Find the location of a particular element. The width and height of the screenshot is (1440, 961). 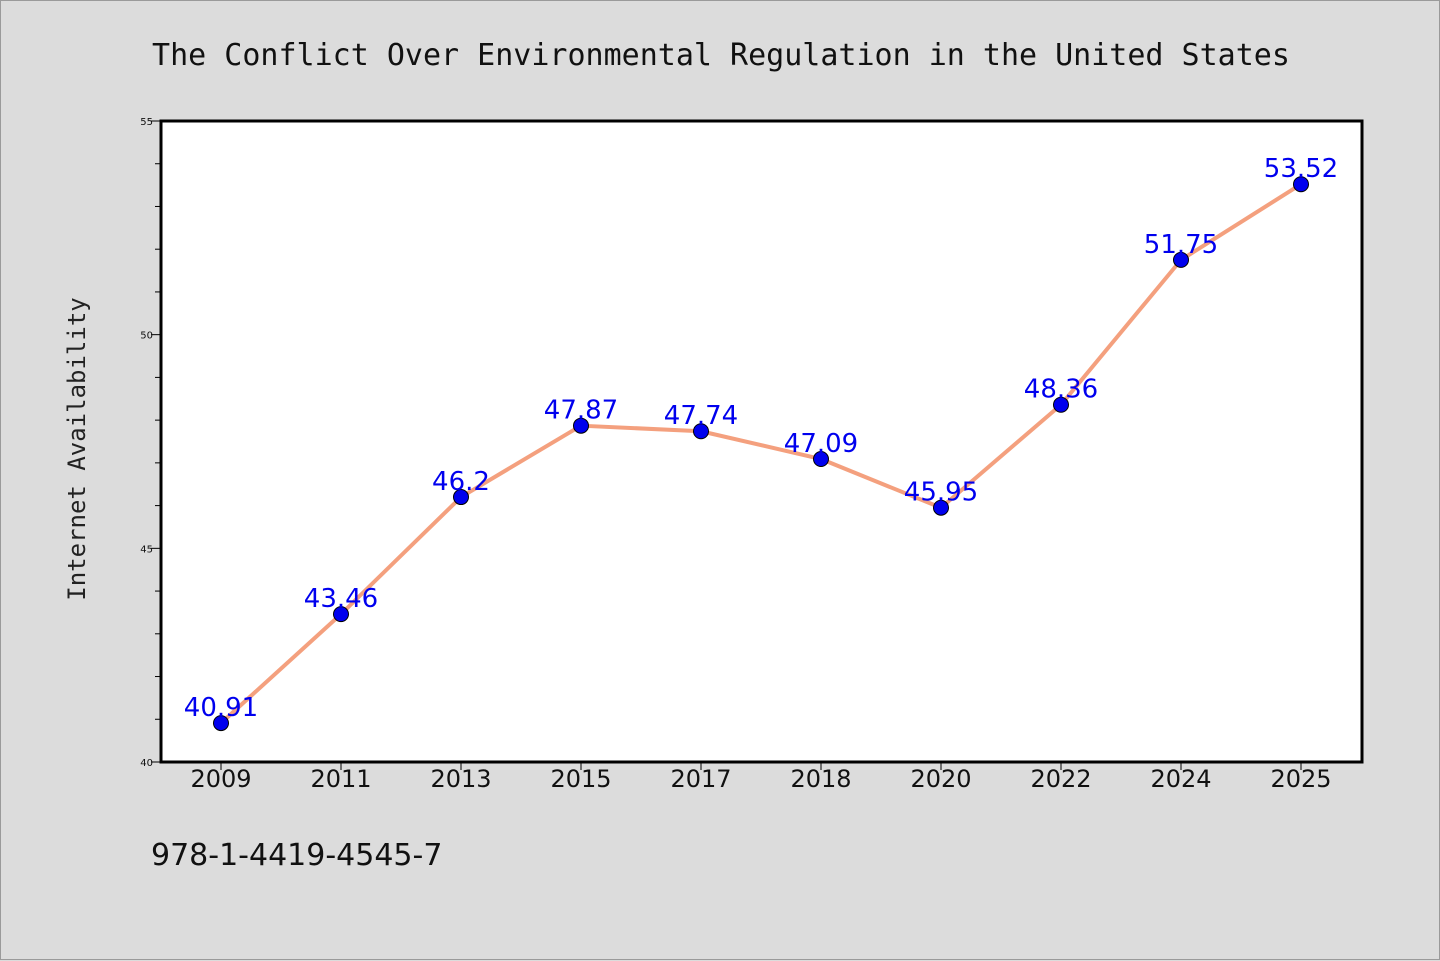

data-label: 47.09 is located at coordinates (821, 444).